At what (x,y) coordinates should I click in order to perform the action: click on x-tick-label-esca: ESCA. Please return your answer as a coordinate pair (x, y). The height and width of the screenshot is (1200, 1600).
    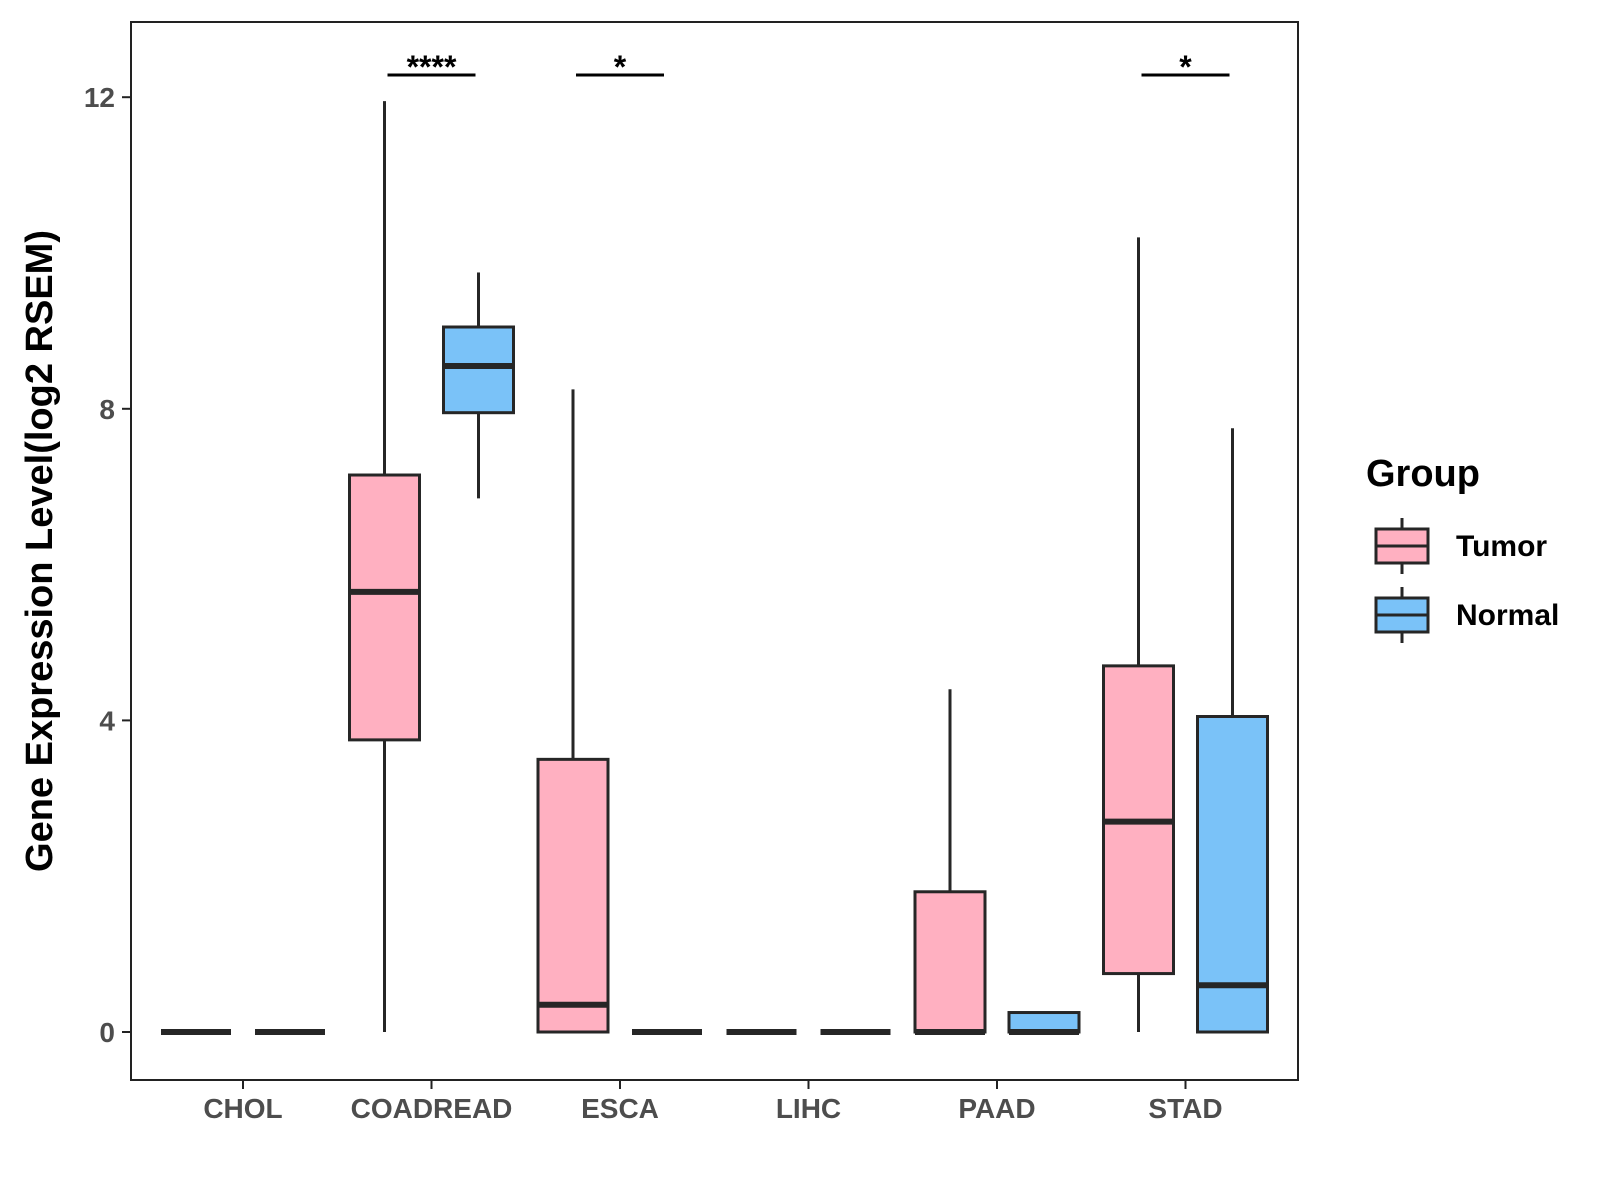
    Looking at the image, I should click on (620, 1108).